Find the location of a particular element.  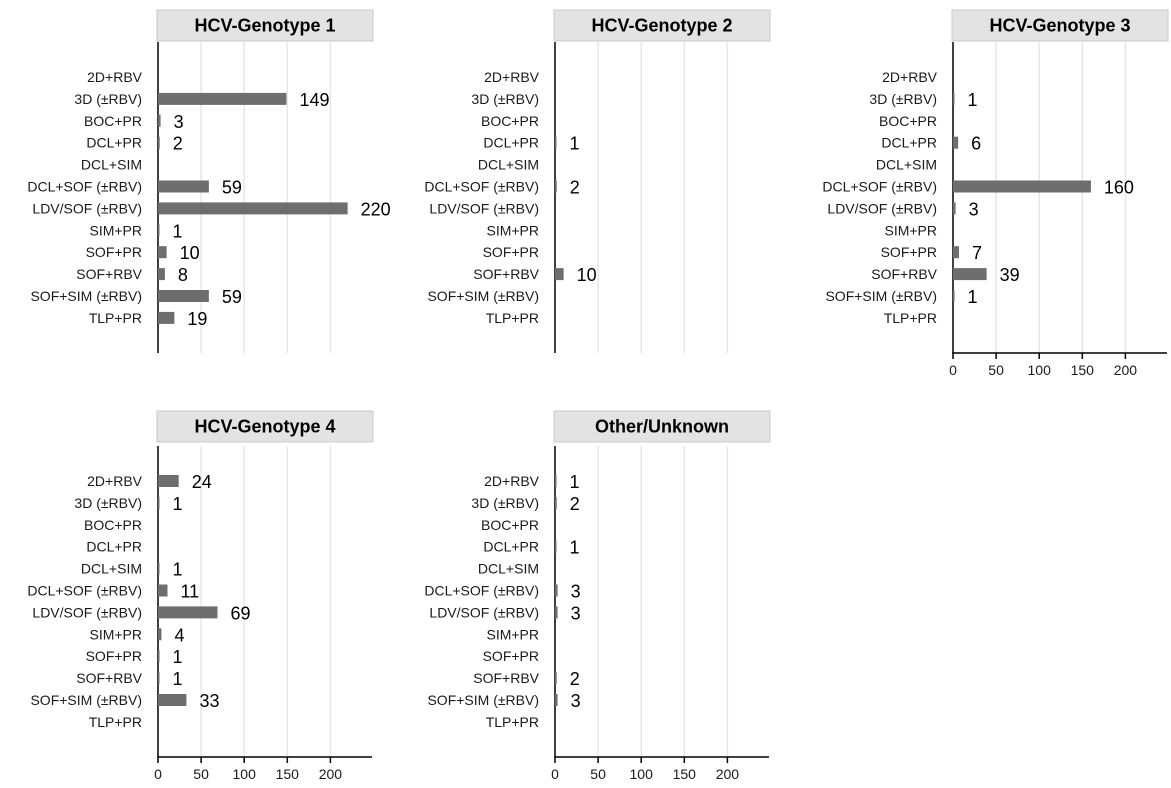

panel-title: HCV-Genotype 1 is located at coordinates (264, 26).